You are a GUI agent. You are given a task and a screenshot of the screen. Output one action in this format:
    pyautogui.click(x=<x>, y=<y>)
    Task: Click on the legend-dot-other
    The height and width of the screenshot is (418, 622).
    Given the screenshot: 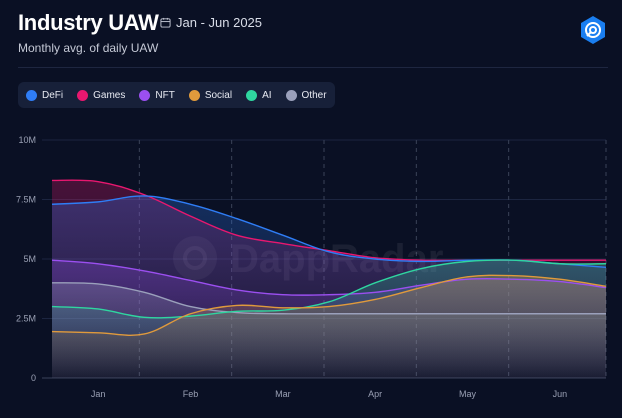 What is the action you would take?
    pyautogui.click(x=291, y=95)
    